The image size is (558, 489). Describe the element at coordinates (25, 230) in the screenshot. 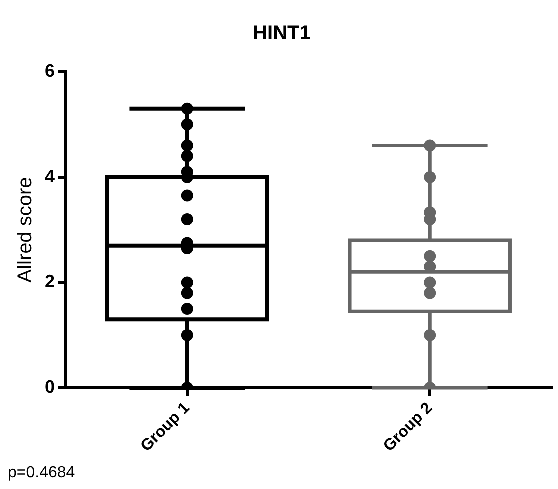

I see `y-axis-title: Allred score` at that location.